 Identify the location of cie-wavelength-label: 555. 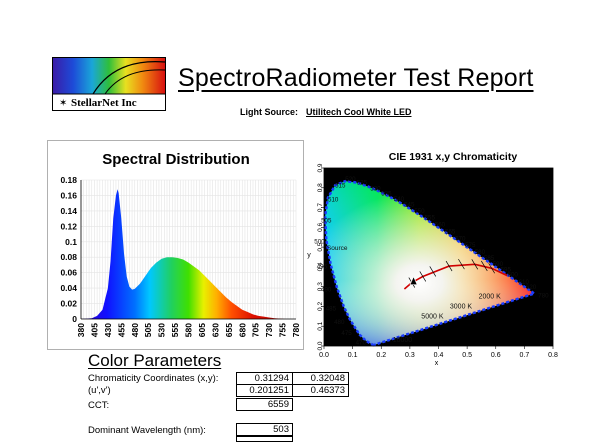
(430, 218).